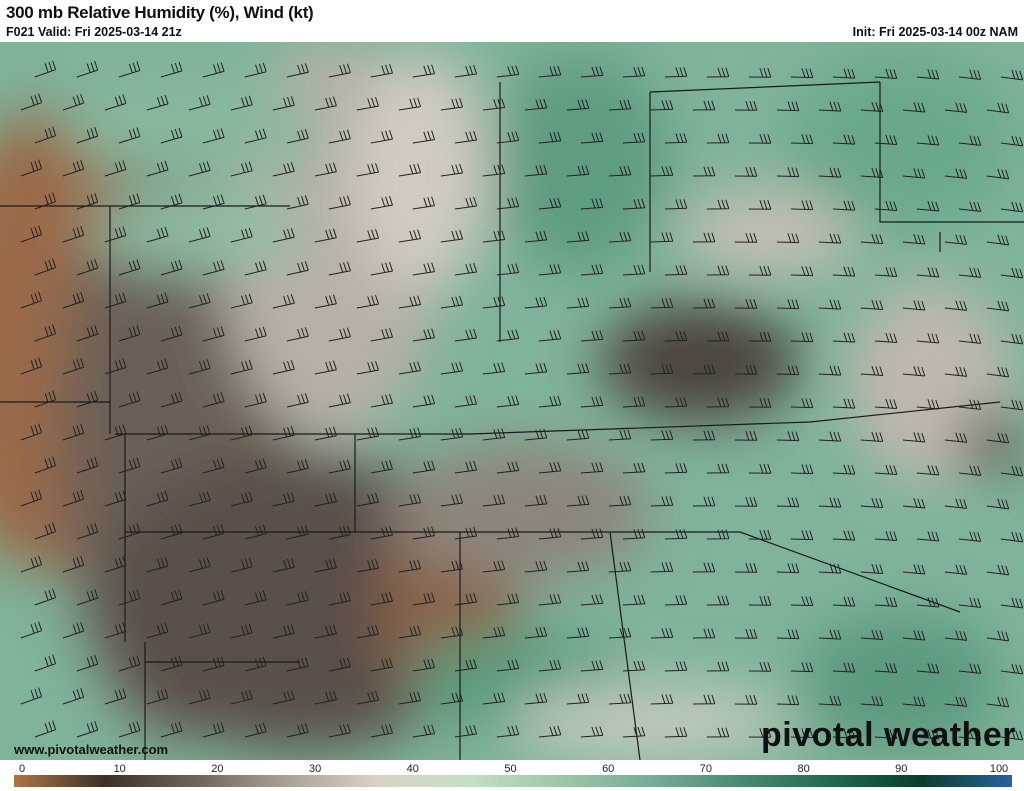  Describe the element at coordinates (935, 32) in the screenshot. I see `init-time: Init: Fri 2025-03-14 00z NAM` at that location.